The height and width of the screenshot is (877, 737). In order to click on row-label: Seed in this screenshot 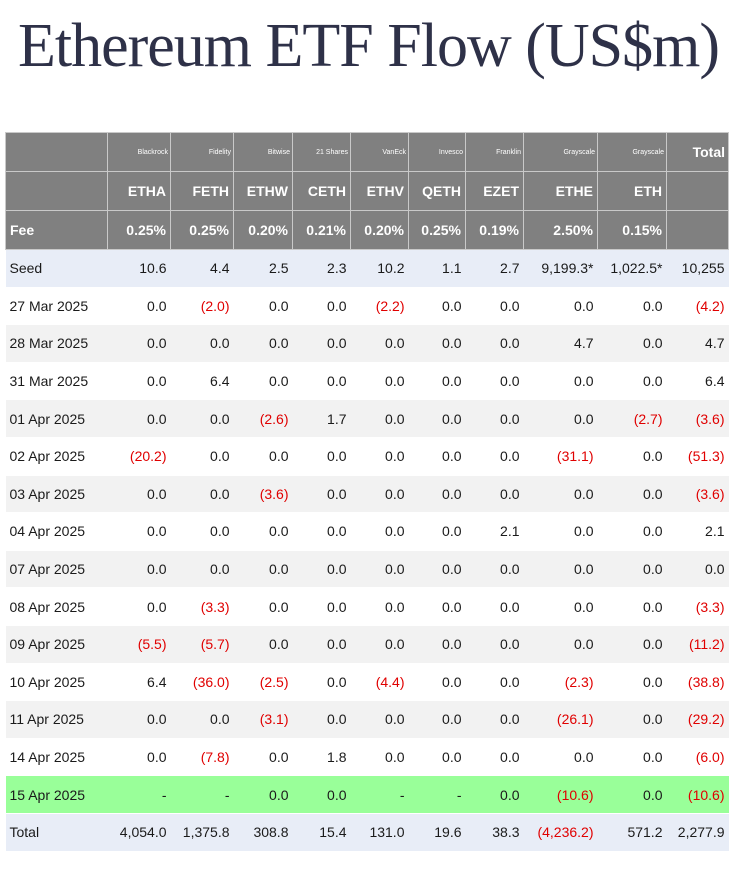, I will do `click(56, 268)`.